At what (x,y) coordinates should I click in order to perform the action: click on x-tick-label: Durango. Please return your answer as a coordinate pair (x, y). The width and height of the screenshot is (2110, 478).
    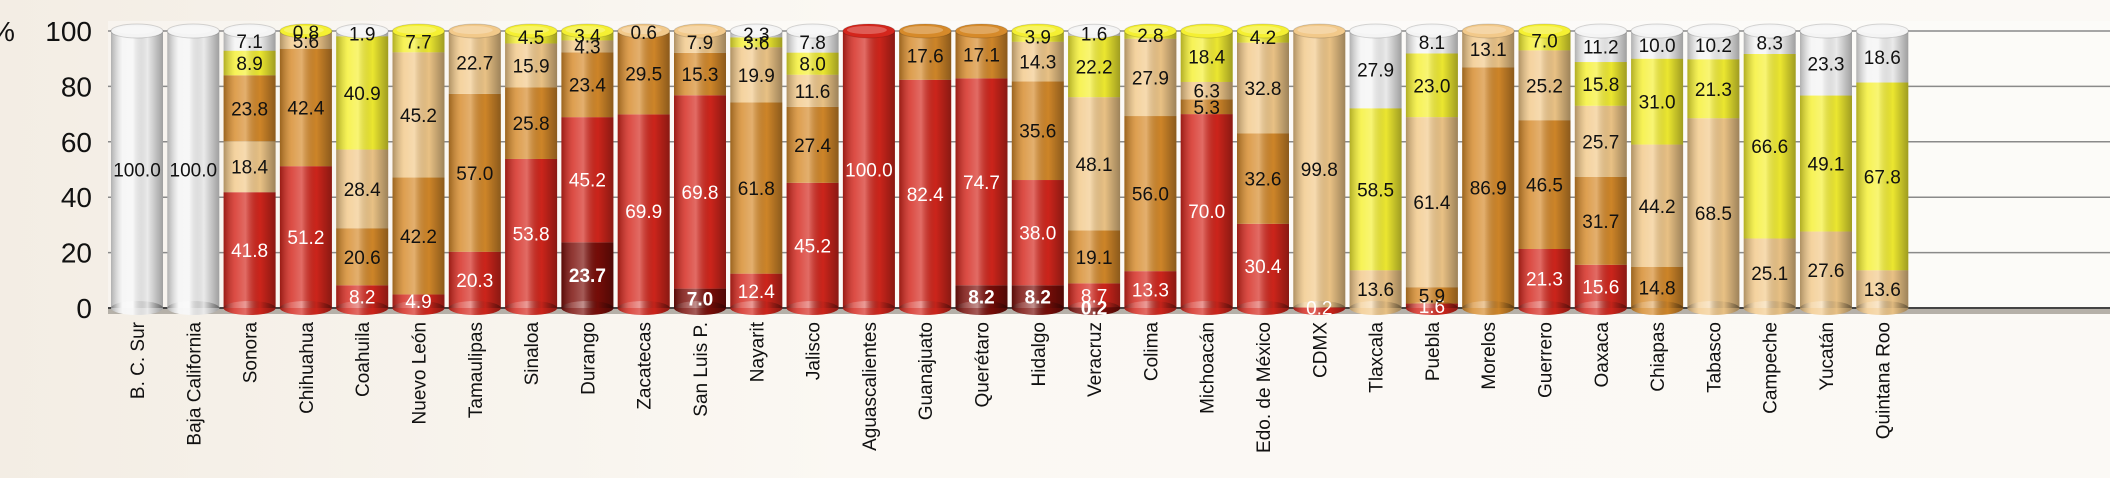
    Looking at the image, I should click on (588, 358).